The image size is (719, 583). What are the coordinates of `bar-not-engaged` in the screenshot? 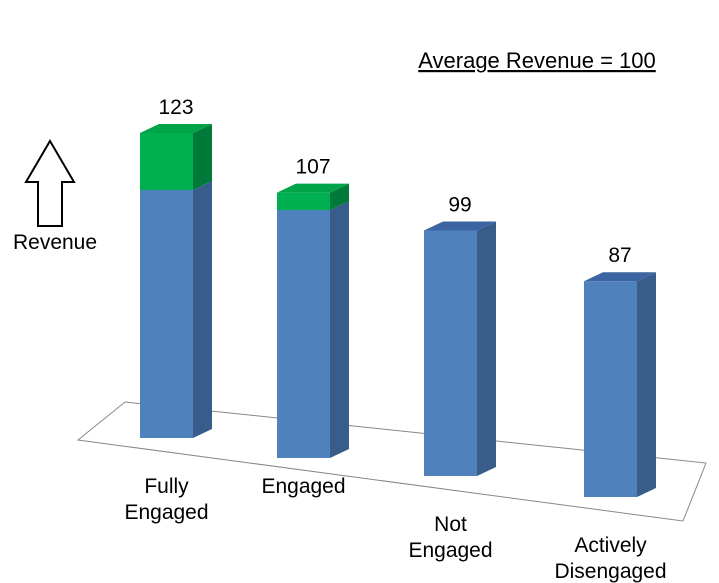 It's located at (460, 348).